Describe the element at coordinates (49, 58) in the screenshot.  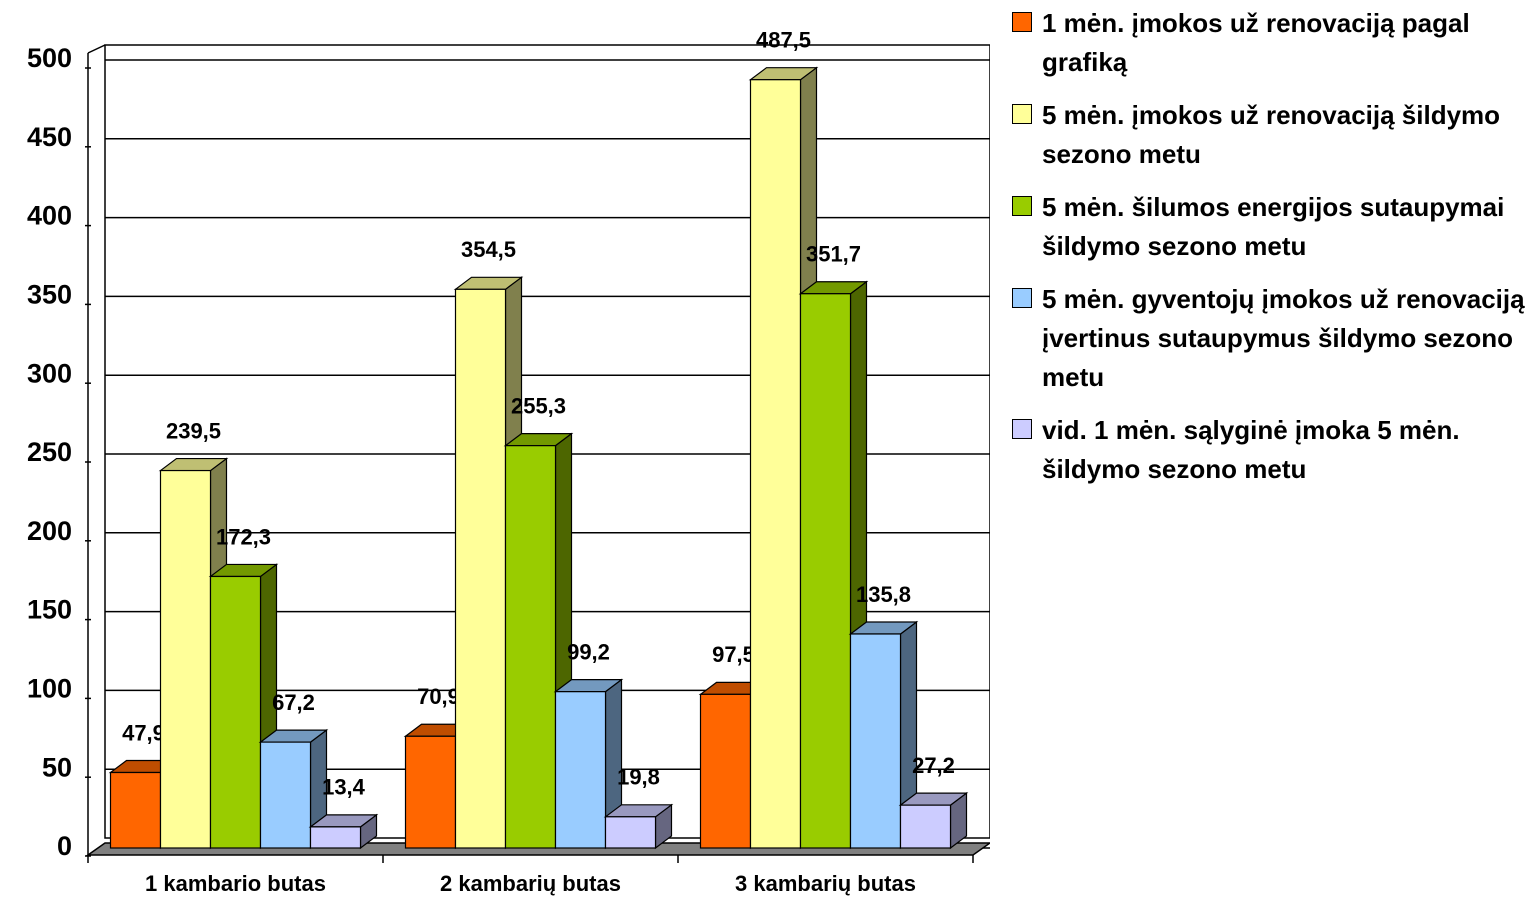
I see `y-tick-label: 500` at that location.